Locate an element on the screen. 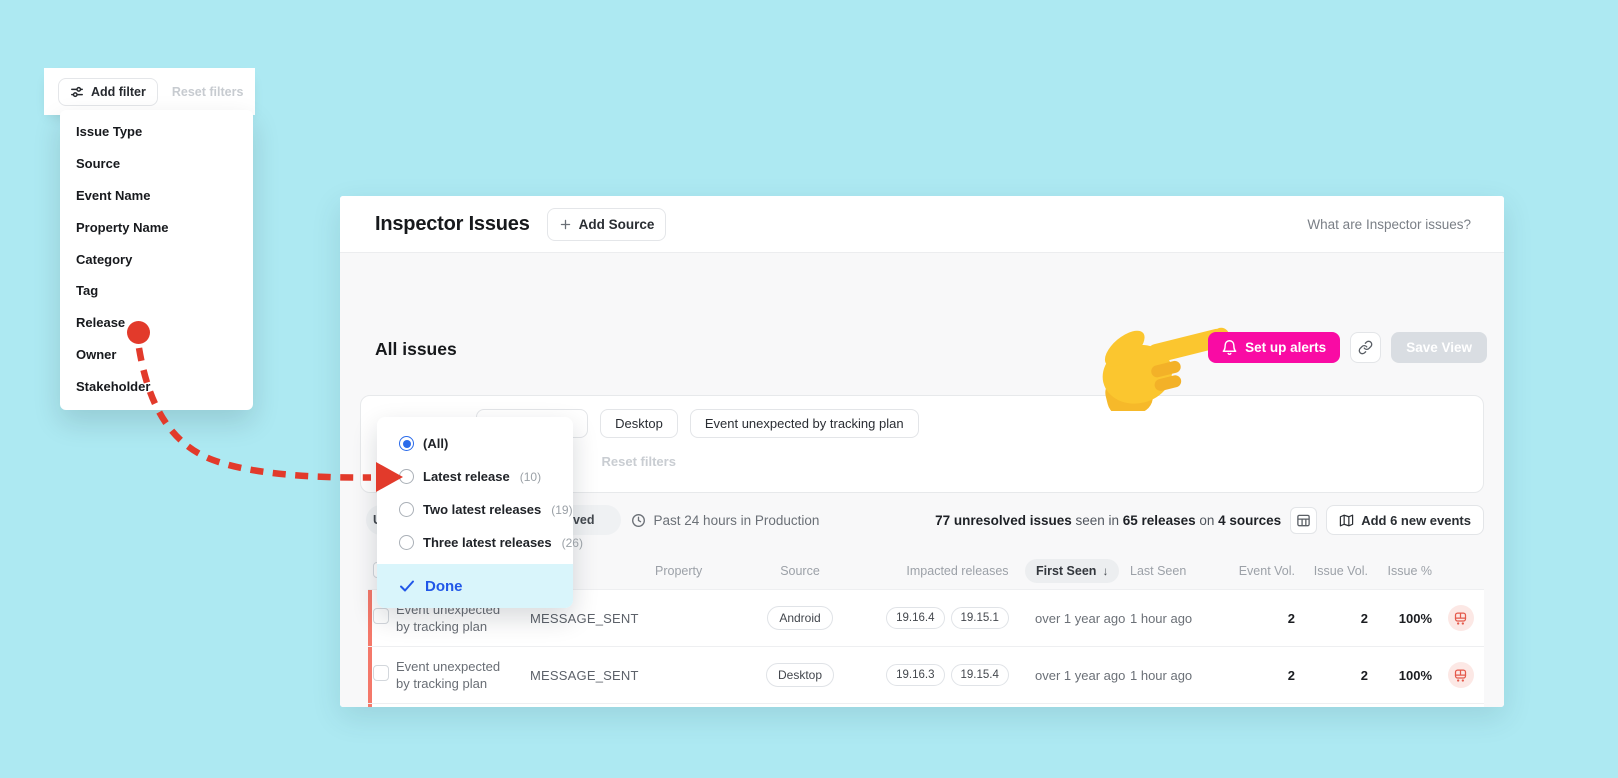 This screenshot has width=1618, height=778. menu-item-stakeholder: Stakeholder is located at coordinates (113, 386).